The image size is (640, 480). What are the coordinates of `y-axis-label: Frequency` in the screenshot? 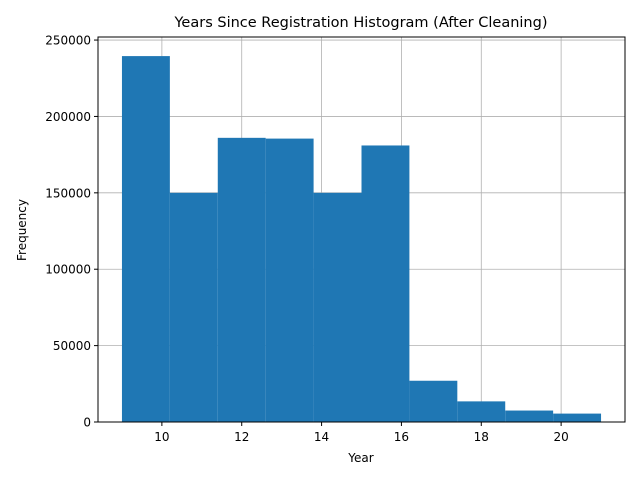 It's located at (22, 230).